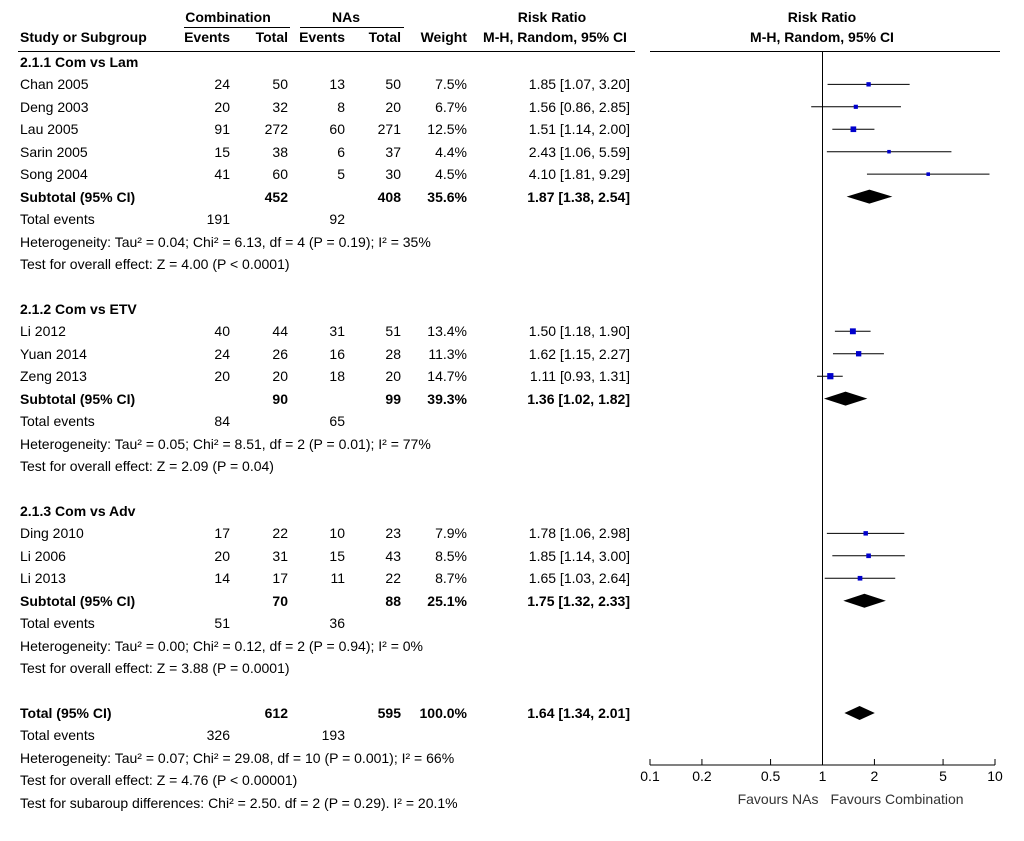 Image resolution: width=1024 pixels, height=841 pixels. I want to click on total-events-combination: 84, so click(222, 421).